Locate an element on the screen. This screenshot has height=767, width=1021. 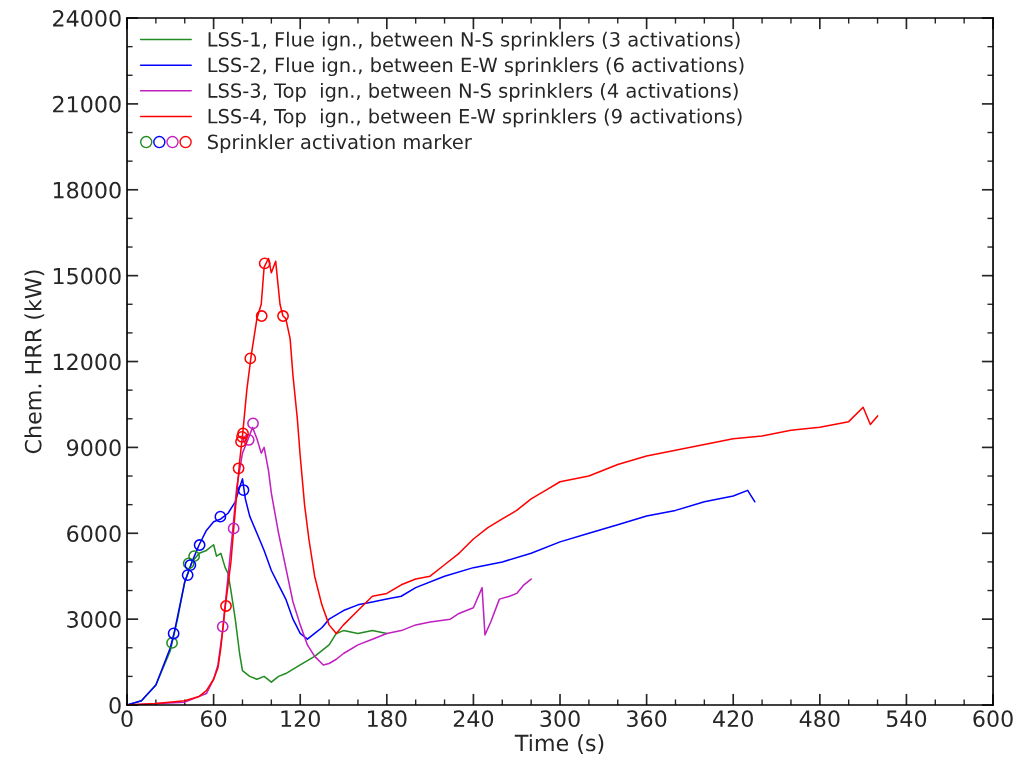
y-tick-label: 21000 is located at coordinates (87, 104).